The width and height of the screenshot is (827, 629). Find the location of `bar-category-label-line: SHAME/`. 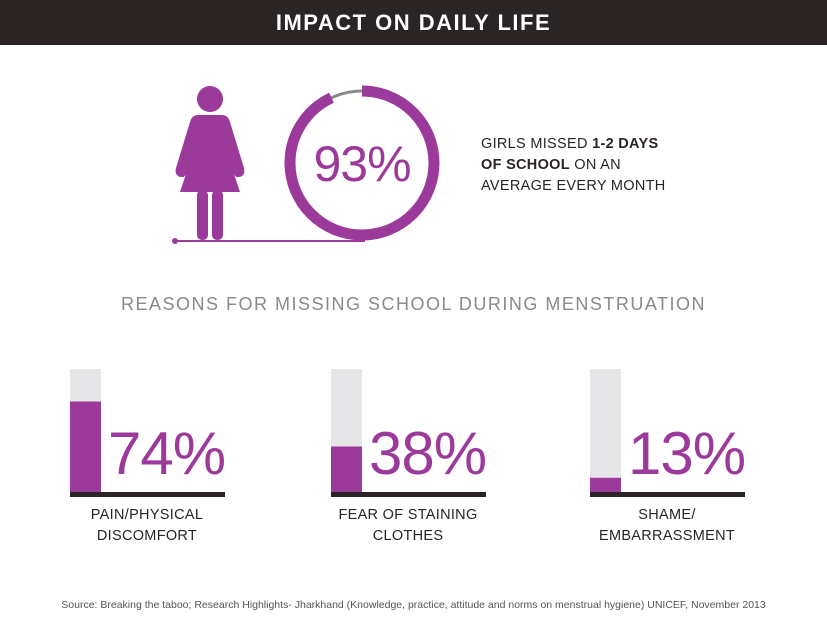

bar-category-label-line: SHAME/ is located at coordinates (667, 515).